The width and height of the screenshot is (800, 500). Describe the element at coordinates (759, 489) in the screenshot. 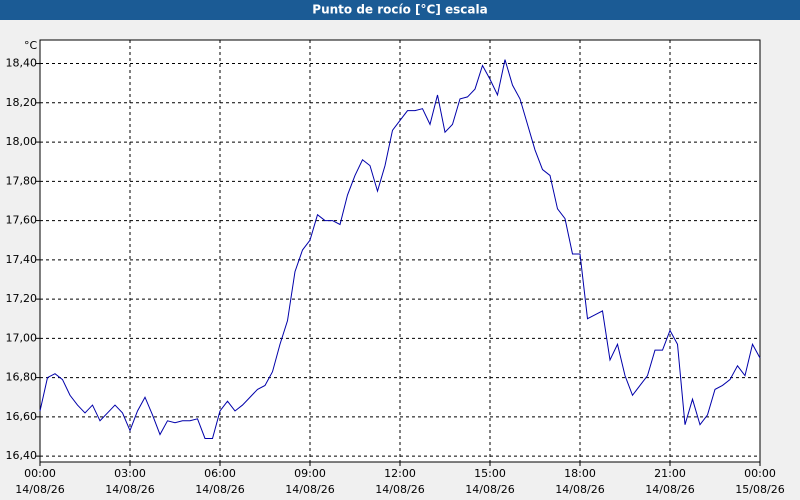

I see `x-tick-date: 15/08/26` at that location.